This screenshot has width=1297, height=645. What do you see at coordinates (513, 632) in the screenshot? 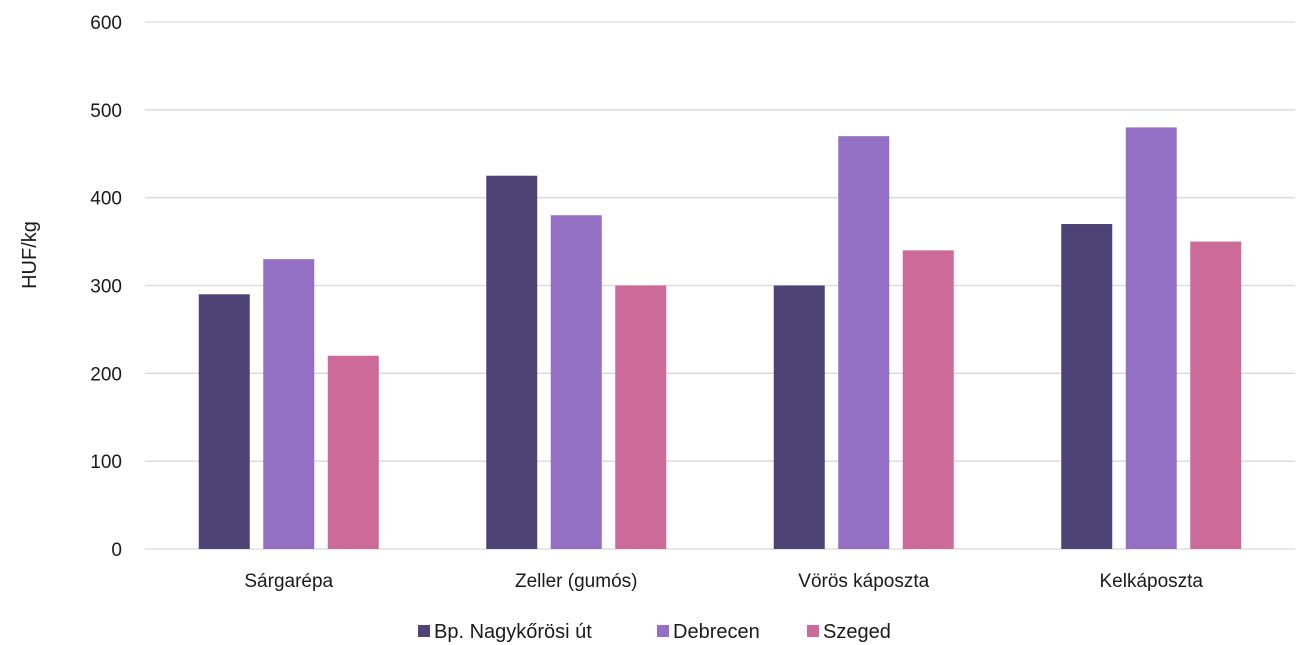
I see `legend-label: Bp. Nagykőrösi út` at bounding box center [513, 632].